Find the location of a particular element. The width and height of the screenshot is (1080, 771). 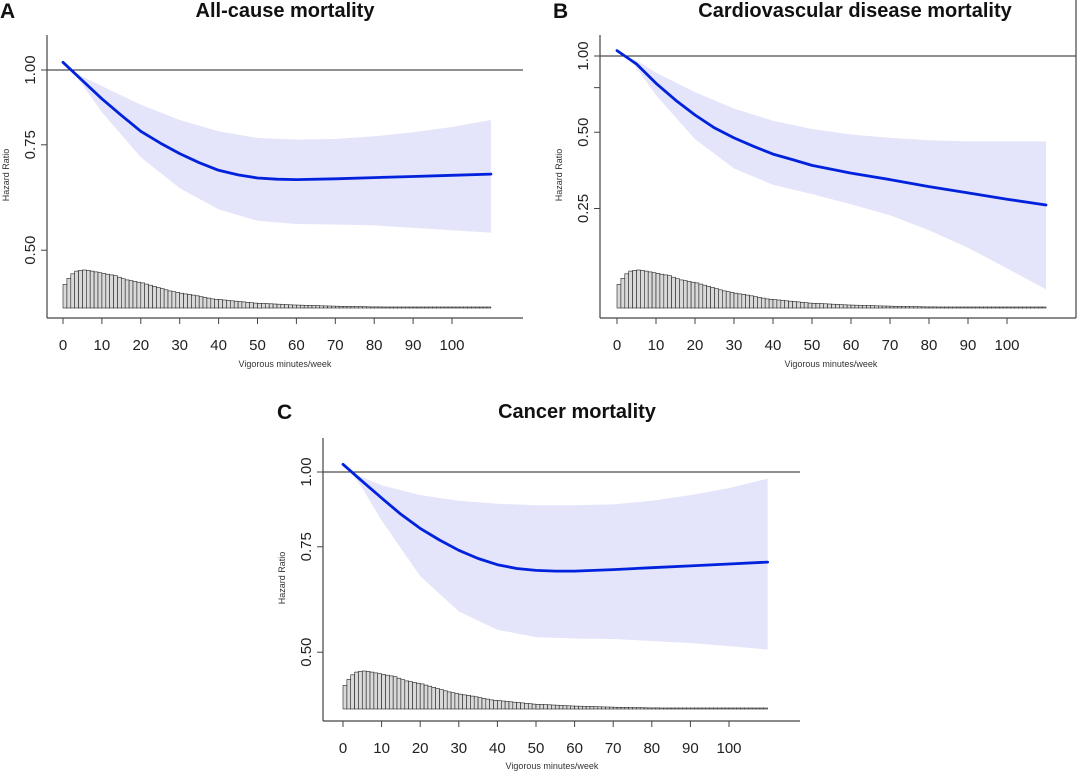

x-tick-label: 90 is located at coordinates (690, 748).